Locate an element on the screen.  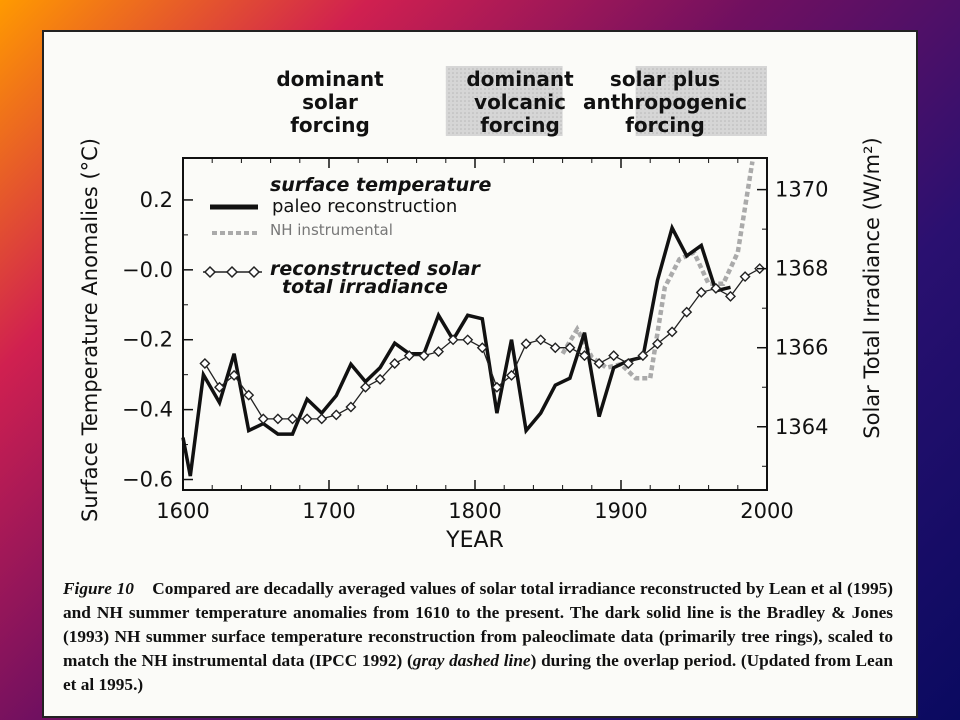
y-axis-title: Surface Temperature Anomalies (°C) is located at coordinates (90, 330).